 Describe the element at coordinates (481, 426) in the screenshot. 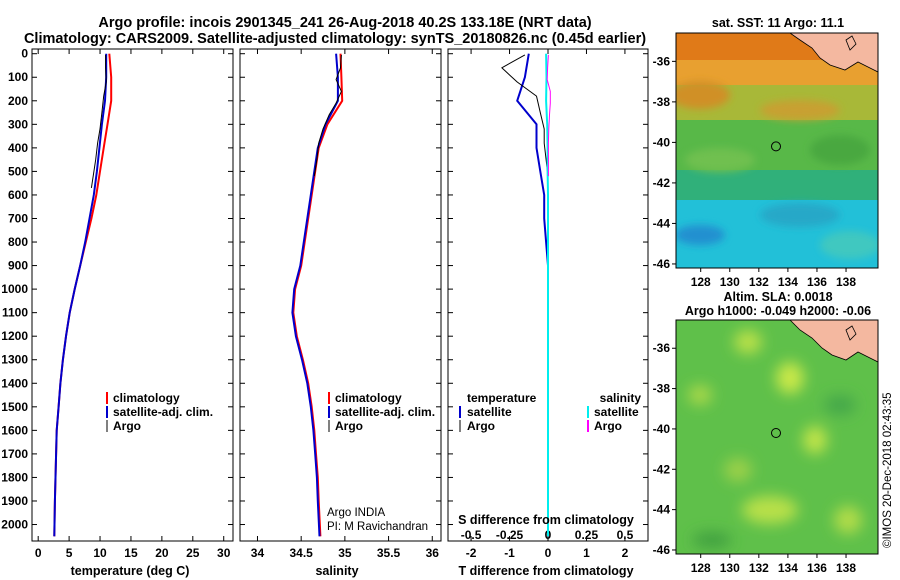

I see `legend-label-t-argo: Argo` at that location.